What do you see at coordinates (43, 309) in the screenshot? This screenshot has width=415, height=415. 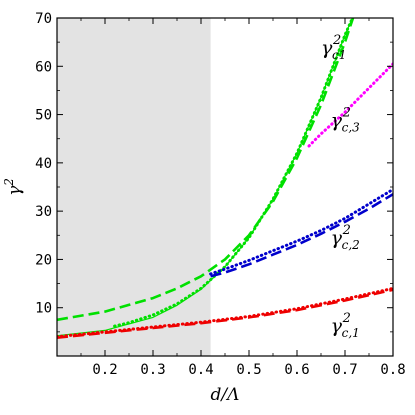 I see `y-tick-label: 10` at bounding box center [43, 309].